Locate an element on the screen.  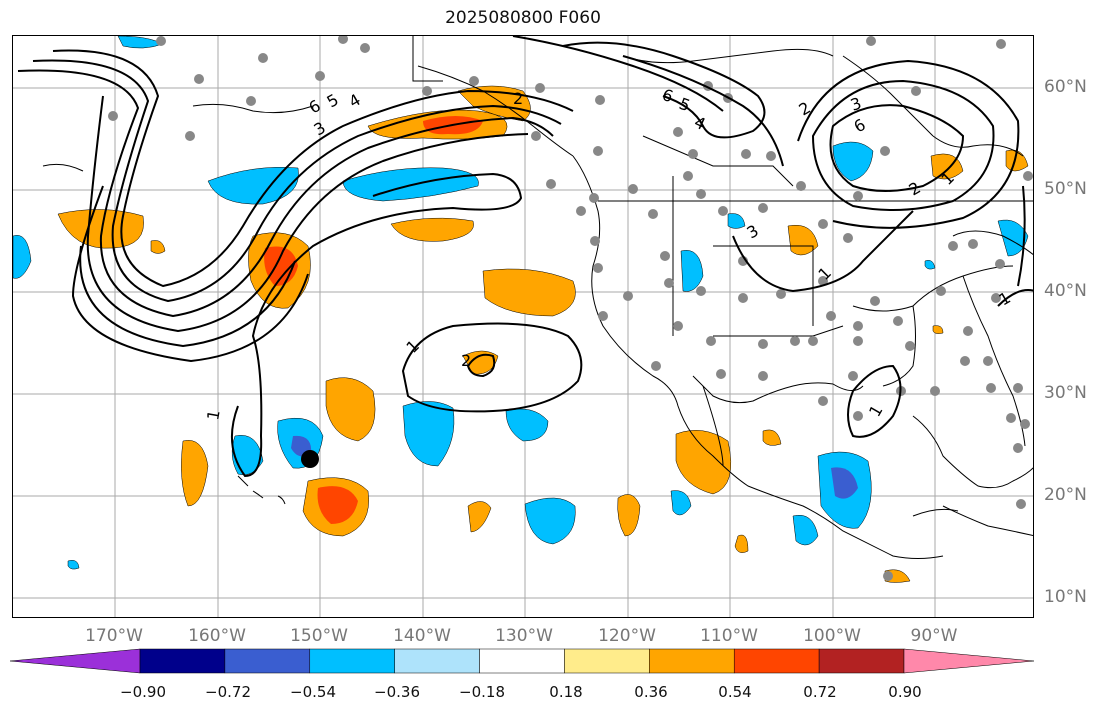
contour-label: 4 is located at coordinates (355, 101).